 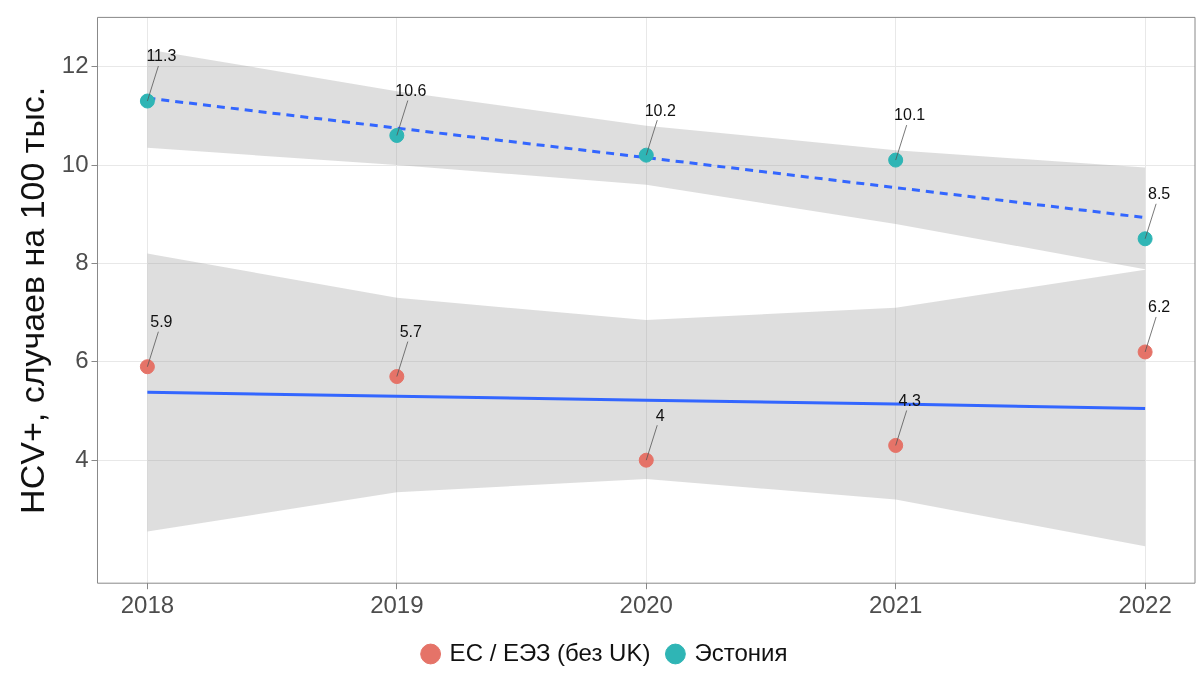 I want to click on x-tick-label: 2019, so click(x=397, y=605).